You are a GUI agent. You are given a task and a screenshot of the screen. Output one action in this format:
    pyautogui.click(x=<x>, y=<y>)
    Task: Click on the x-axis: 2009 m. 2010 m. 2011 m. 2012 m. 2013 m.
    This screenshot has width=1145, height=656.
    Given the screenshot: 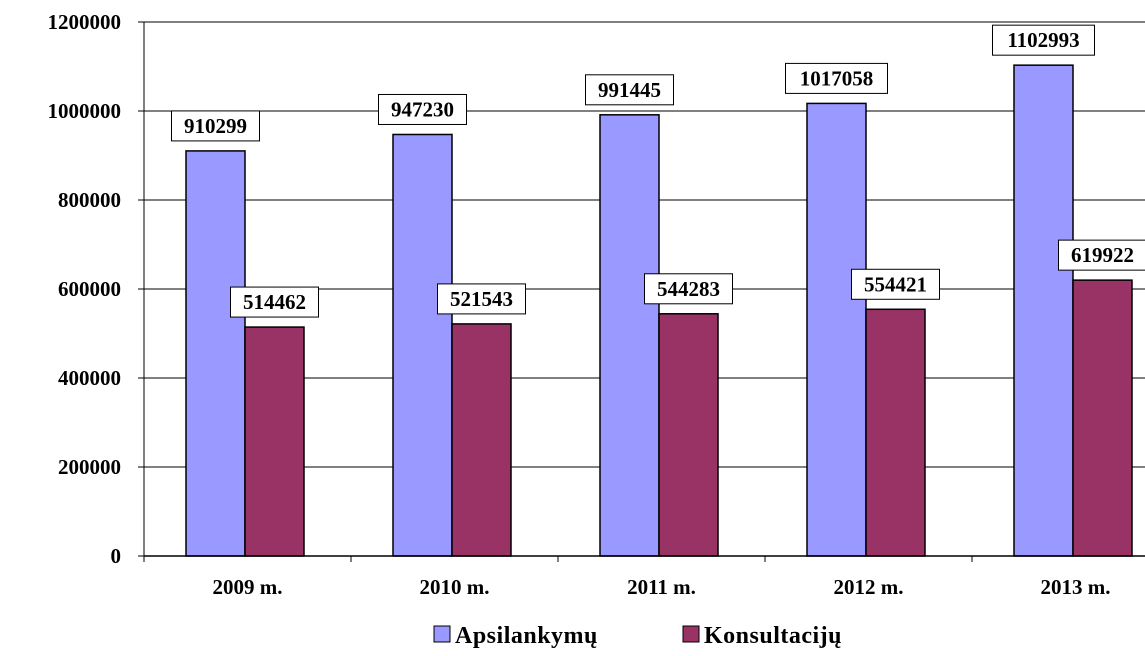 What is the action you would take?
    pyautogui.click(x=644, y=577)
    